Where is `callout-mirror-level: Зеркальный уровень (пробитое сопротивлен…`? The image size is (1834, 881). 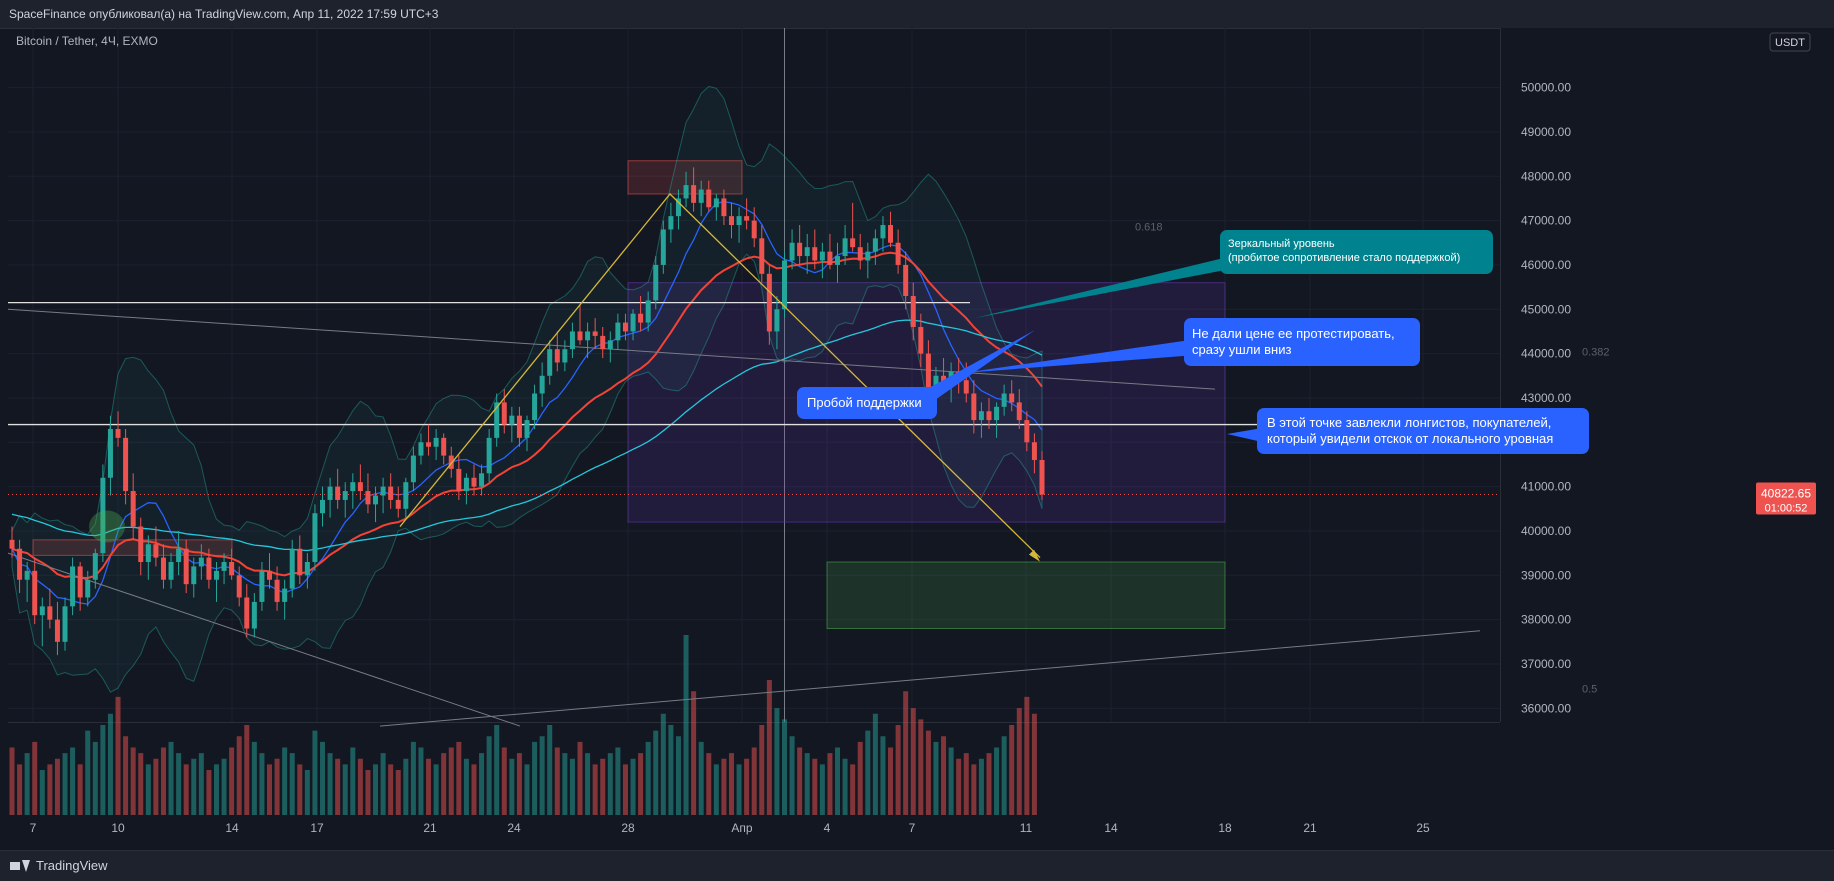
callout-mirror-level: Зеркальный уровень (пробитое сопротивлен… is located at coordinates (1356, 252).